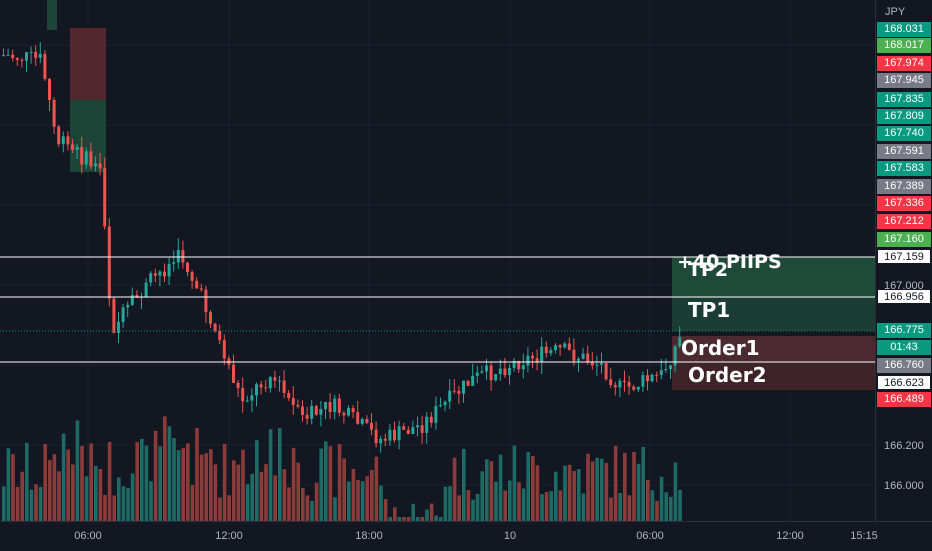 This screenshot has height=551, width=932. What do you see at coordinates (904, 330) in the screenshot?
I see `price-tag: 166.775` at bounding box center [904, 330].